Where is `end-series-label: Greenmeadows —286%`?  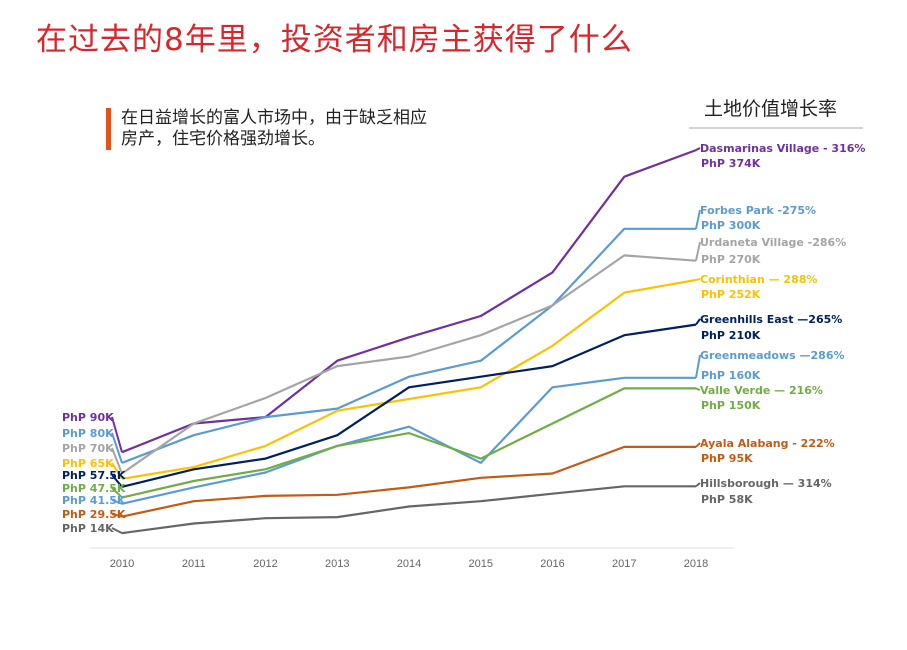
end-series-label: Greenmeadows —286% is located at coordinates (772, 355).